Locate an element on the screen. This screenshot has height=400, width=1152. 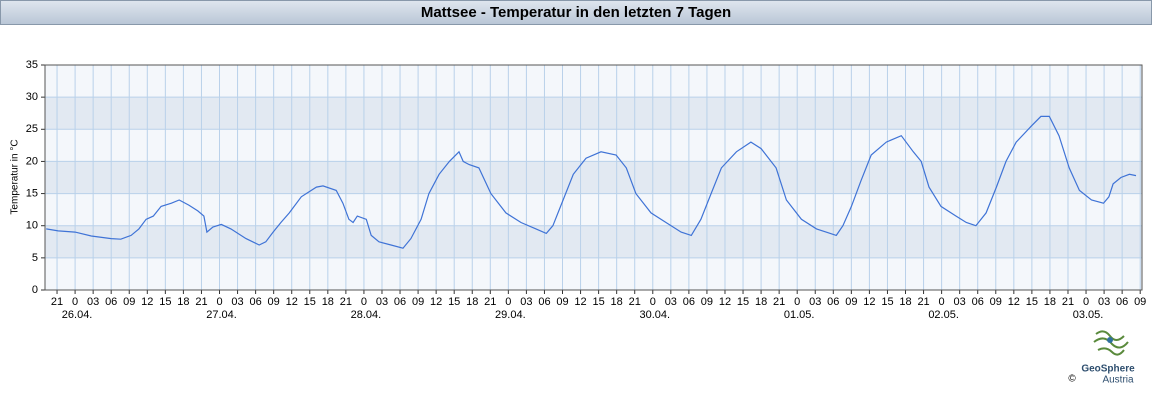
y-tick-label: 25 is located at coordinates (32, 129).